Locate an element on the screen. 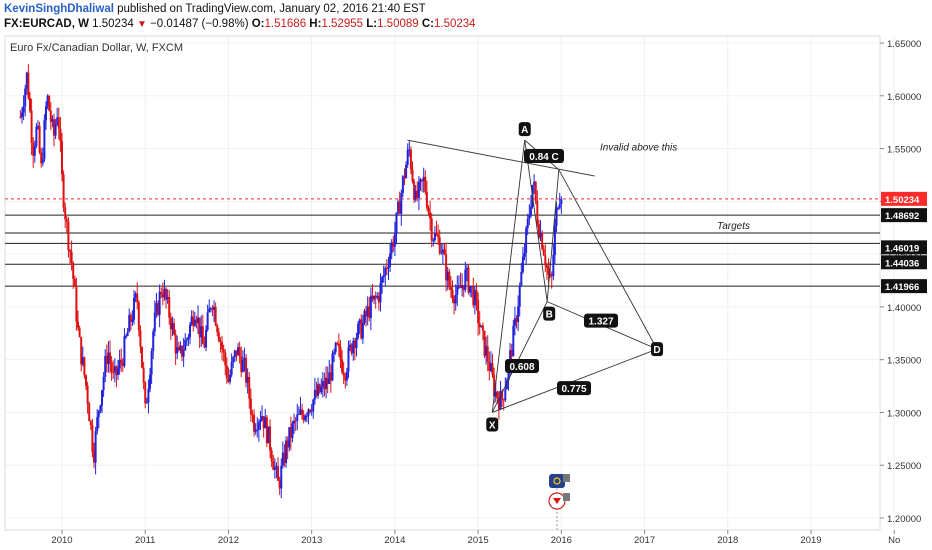 Image resolution: width=932 pixels, height=550 pixels. ratio-tag is located at coordinates (601, 320).